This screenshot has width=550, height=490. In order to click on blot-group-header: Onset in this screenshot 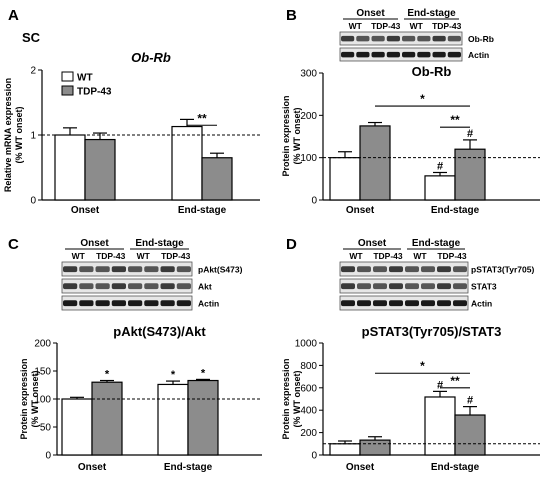, I will do `click(94, 243)`.